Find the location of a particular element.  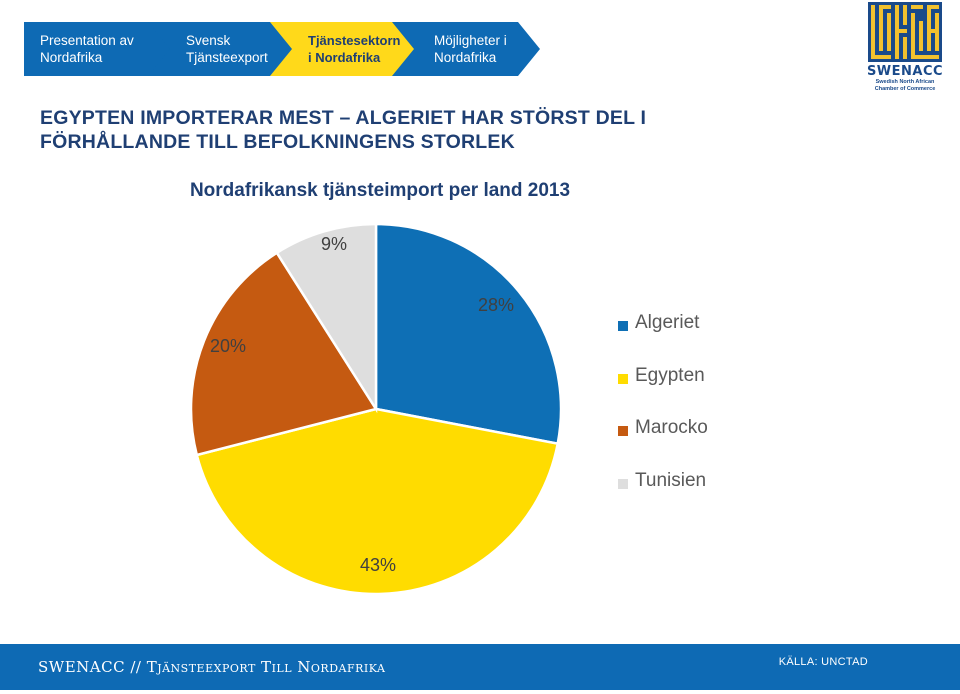

legend-label-egypten: Egypten is located at coordinates (670, 375).